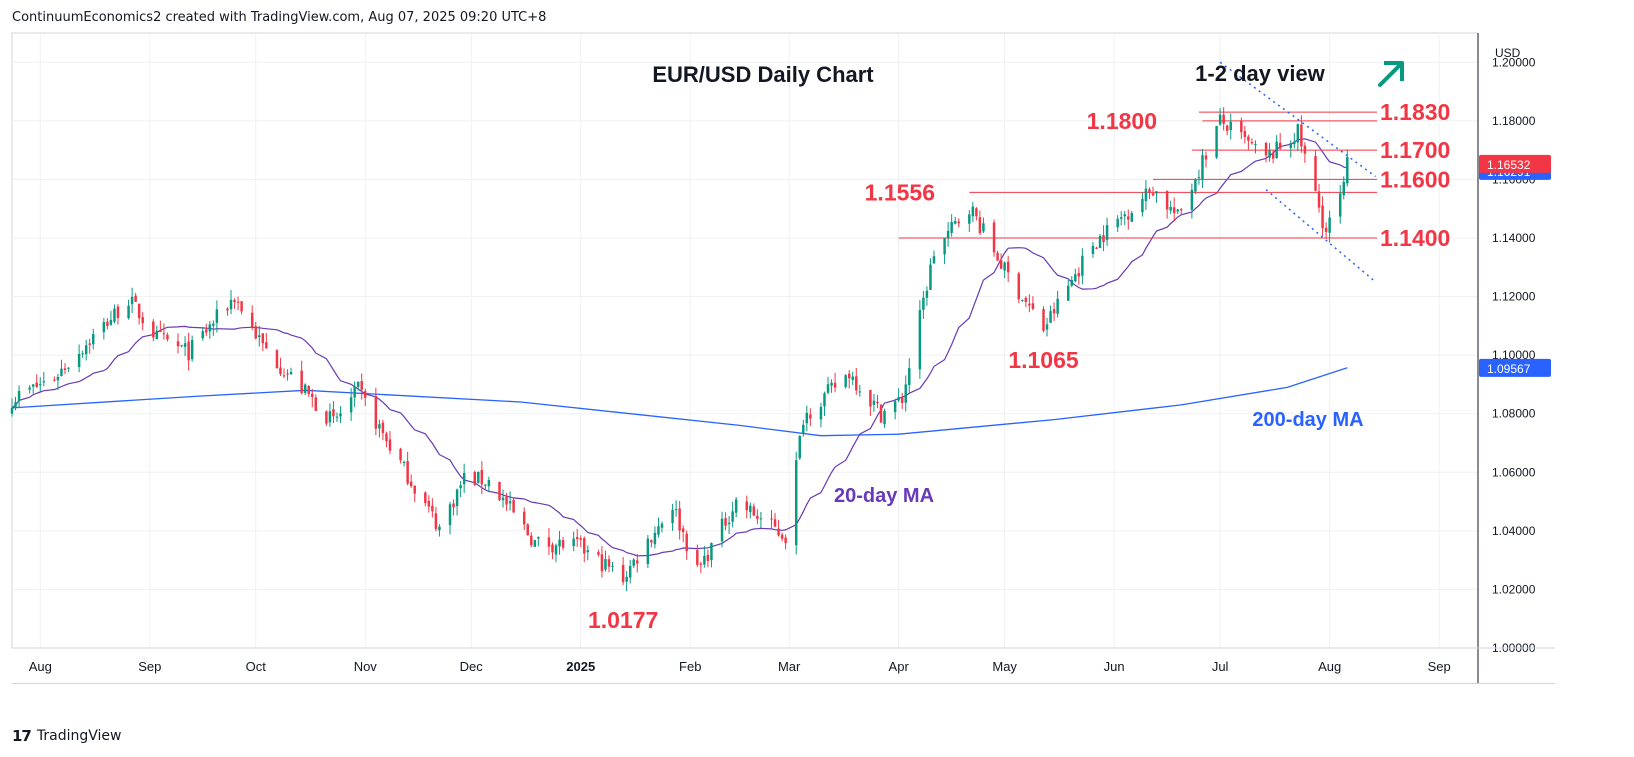  I want to click on level-label-right: 1.1830, so click(1415, 112).